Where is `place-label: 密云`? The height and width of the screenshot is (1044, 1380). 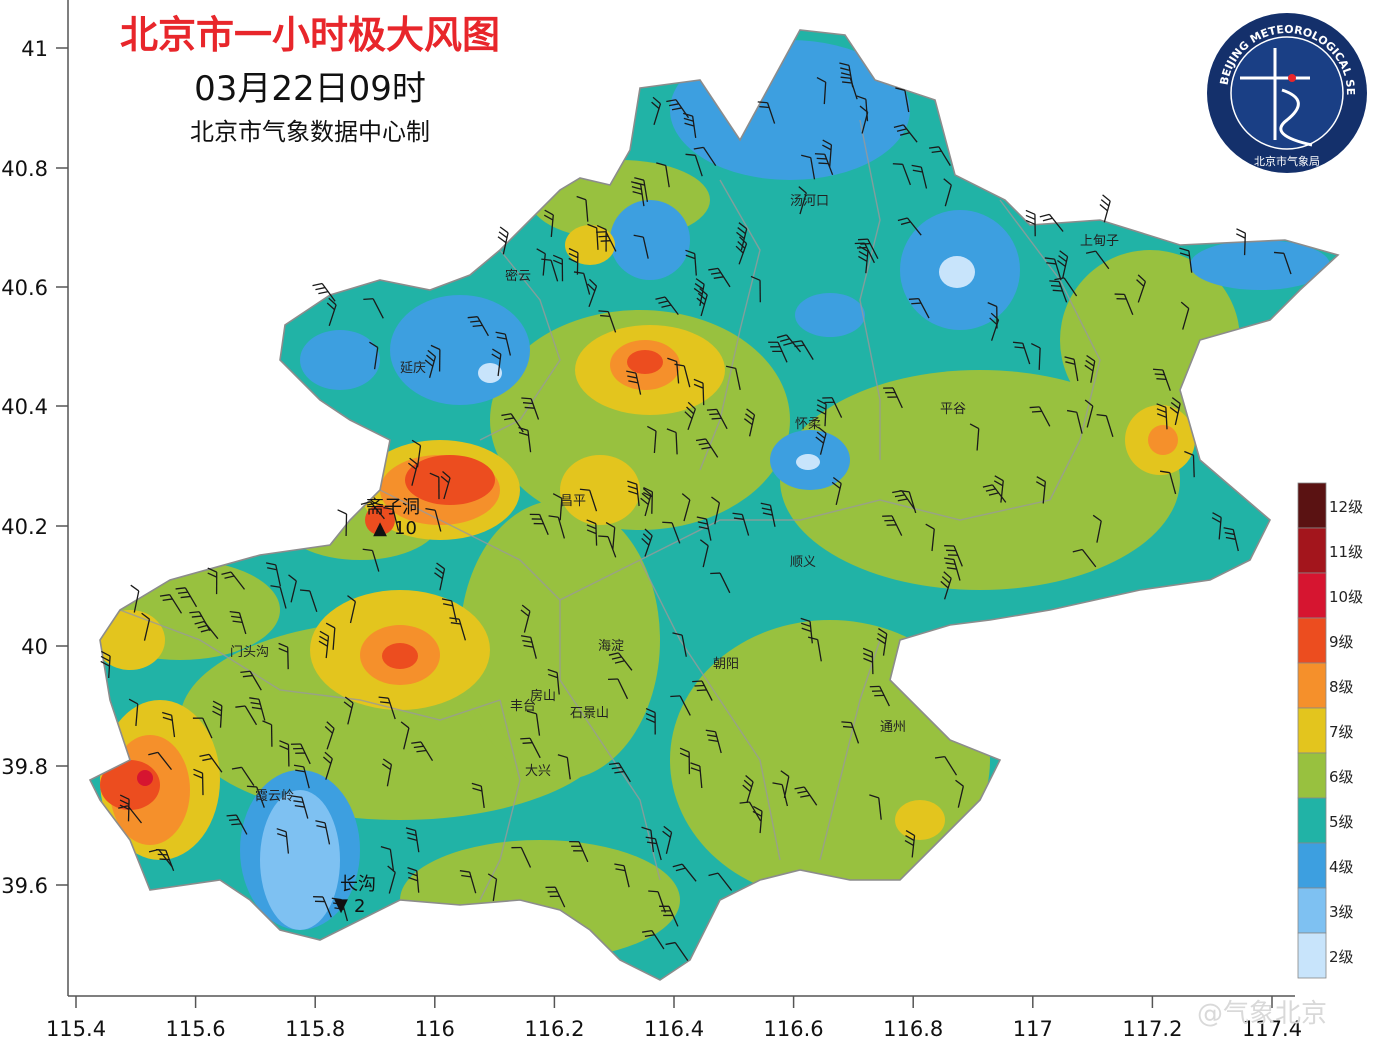 place-label: 密云 is located at coordinates (518, 276).